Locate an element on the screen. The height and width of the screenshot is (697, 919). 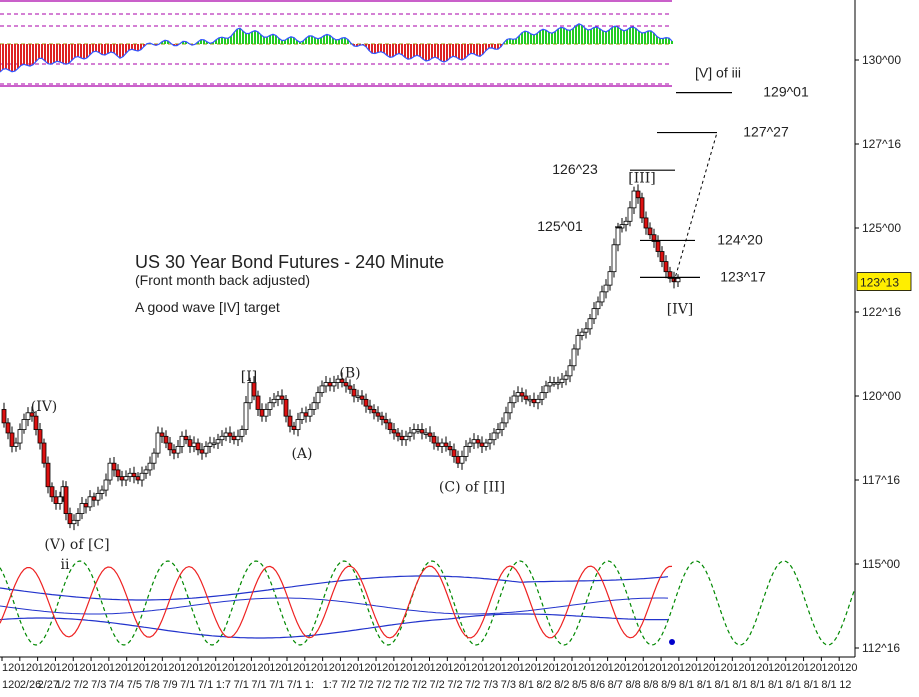
time-tick-label: 7/2 is located at coordinates (365, 685).